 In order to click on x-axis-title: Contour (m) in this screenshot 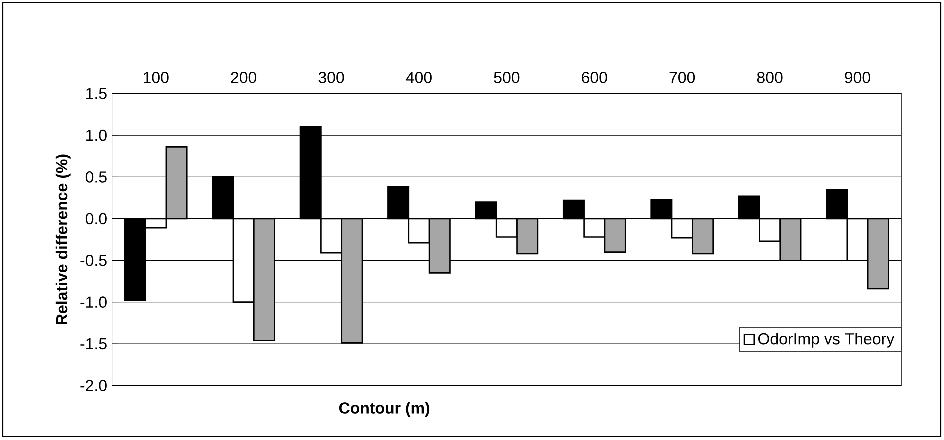, I will do `click(384, 410)`.